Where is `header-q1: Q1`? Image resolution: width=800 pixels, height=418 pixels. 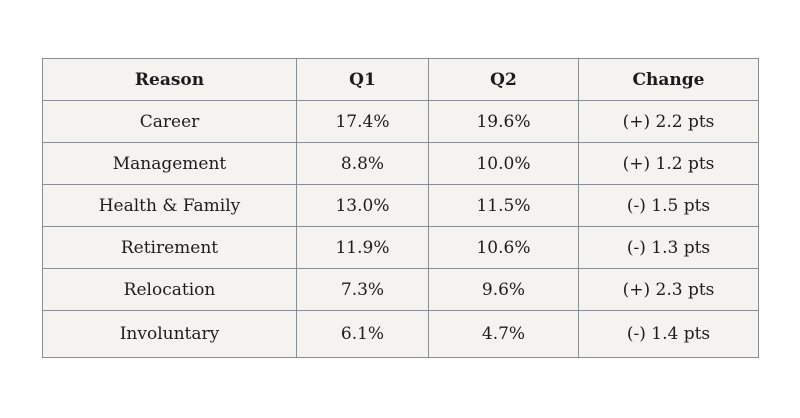 header-q1: Q1 is located at coordinates (362, 79).